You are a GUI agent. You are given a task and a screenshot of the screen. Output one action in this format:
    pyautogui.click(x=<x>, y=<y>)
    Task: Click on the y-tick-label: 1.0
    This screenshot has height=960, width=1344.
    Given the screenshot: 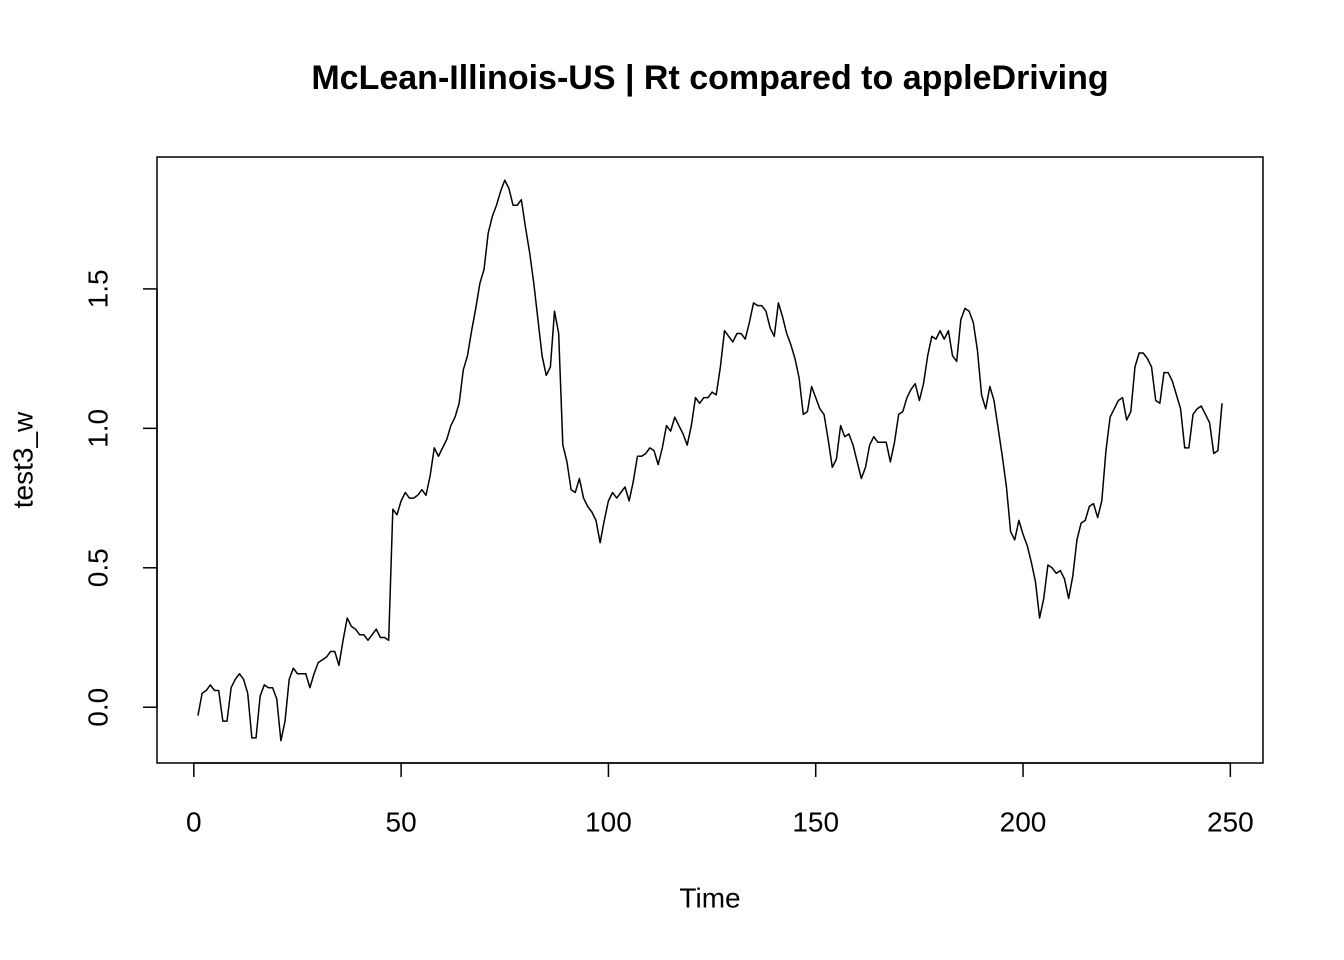 What is the action you would take?
    pyautogui.click(x=97, y=428)
    